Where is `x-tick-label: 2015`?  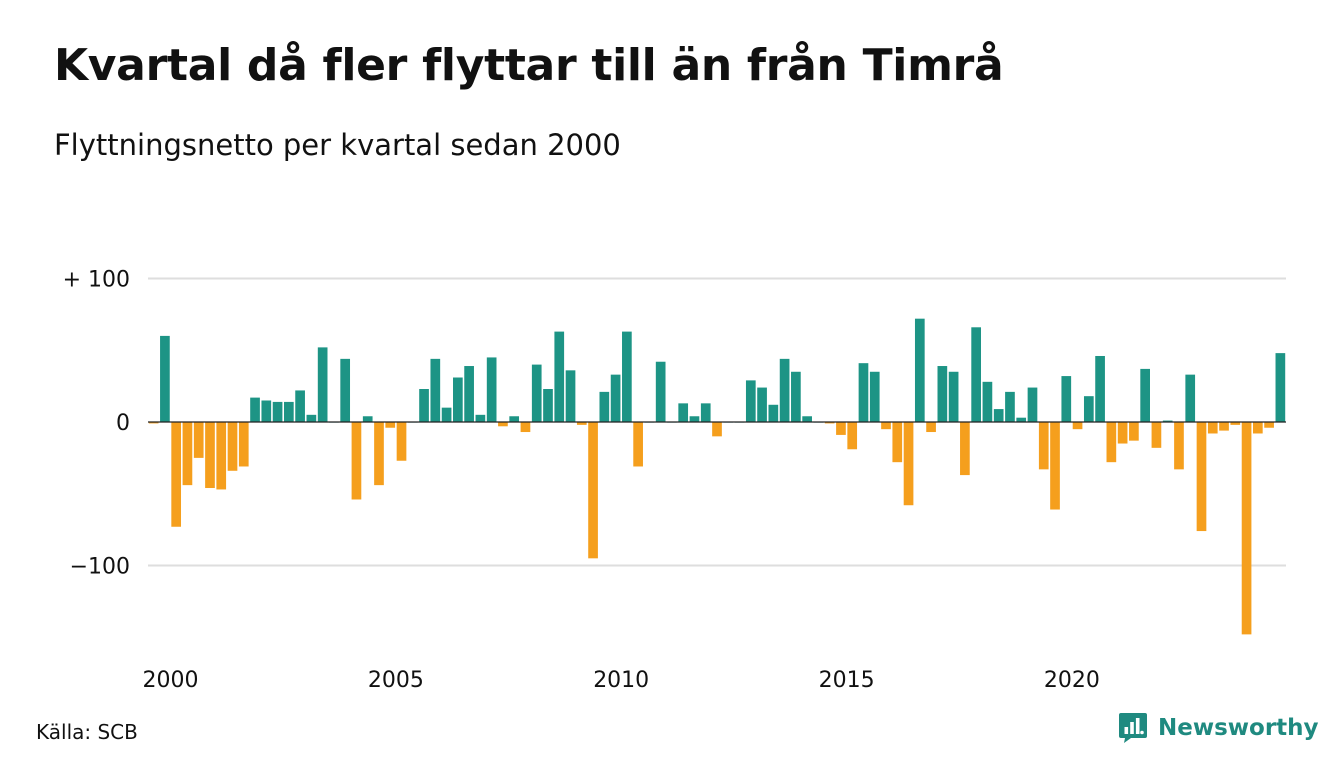
x-tick-label: 2015 is located at coordinates (847, 680).